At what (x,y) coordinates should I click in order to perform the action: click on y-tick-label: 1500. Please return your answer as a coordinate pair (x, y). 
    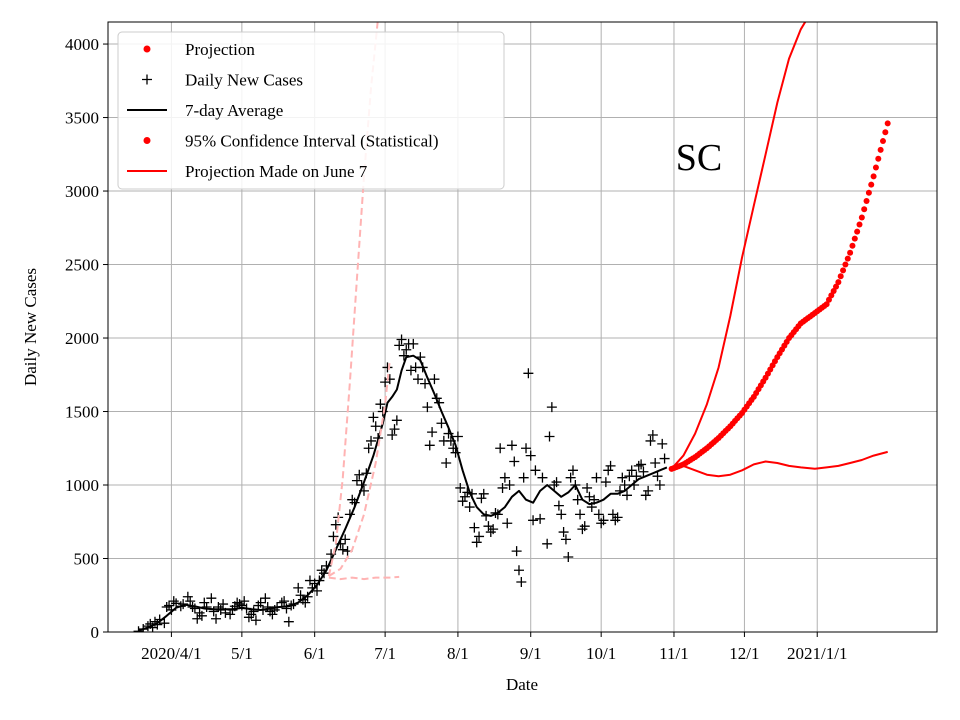
    Looking at the image, I should click on (82, 412).